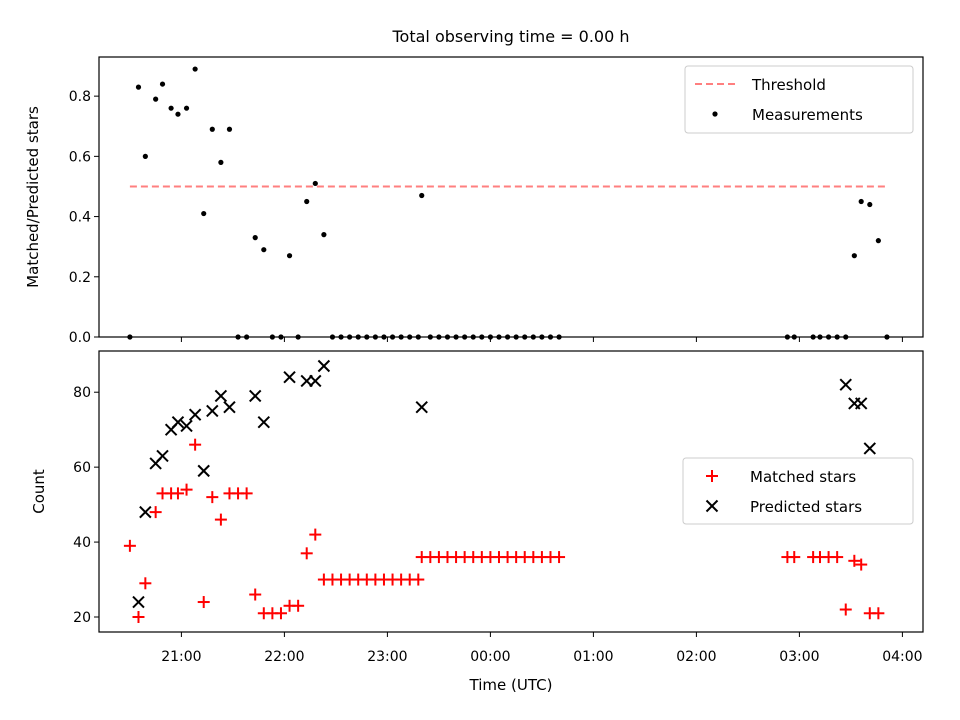  What do you see at coordinates (80, 157) in the screenshot?
I see `y-tick-label: 0.6` at bounding box center [80, 157].